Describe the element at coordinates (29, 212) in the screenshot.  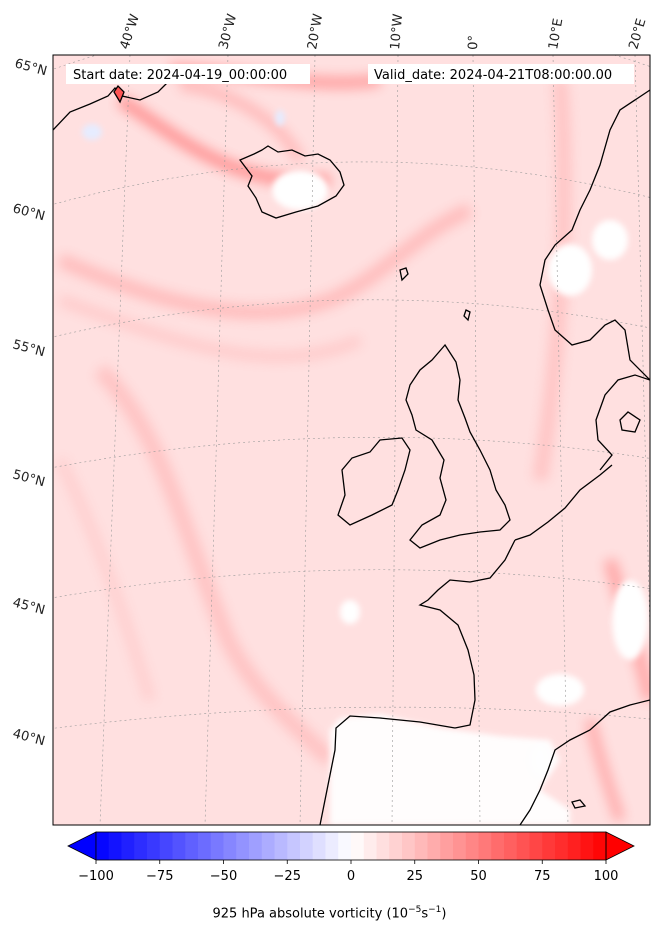
I see `lat-label-60n: 60°N` at that location.